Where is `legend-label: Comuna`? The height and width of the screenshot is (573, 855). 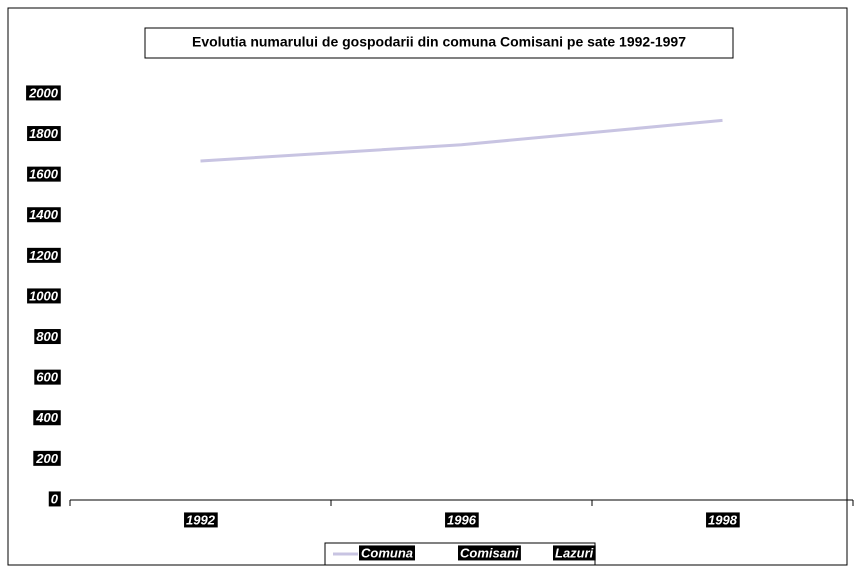
legend-label: Comuna is located at coordinates (387, 552).